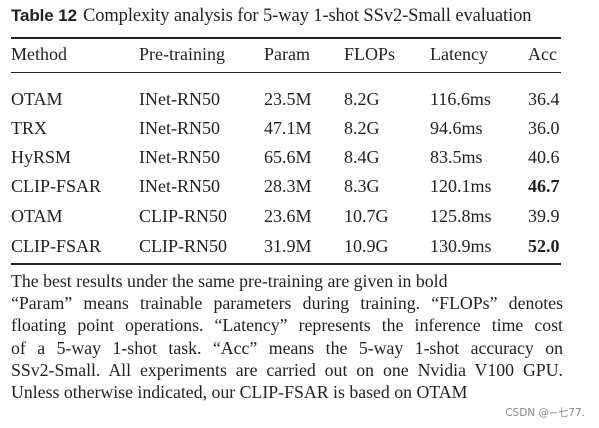  What do you see at coordinates (461, 246) in the screenshot?
I see `cell-latency: 130.9ms` at bounding box center [461, 246].